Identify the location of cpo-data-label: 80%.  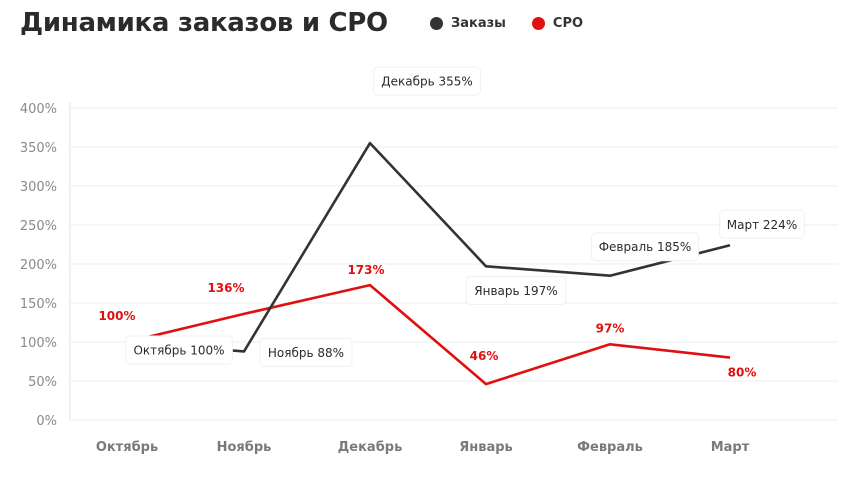
(742, 373).